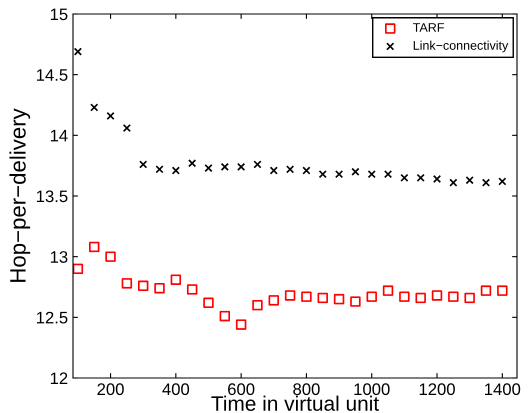 The height and width of the screenshot is (413, 528). What do you see at coordinates (52, 196) in the screenshot?
I see `y-tick-label: 13.5` at bounding box center [52, 196].